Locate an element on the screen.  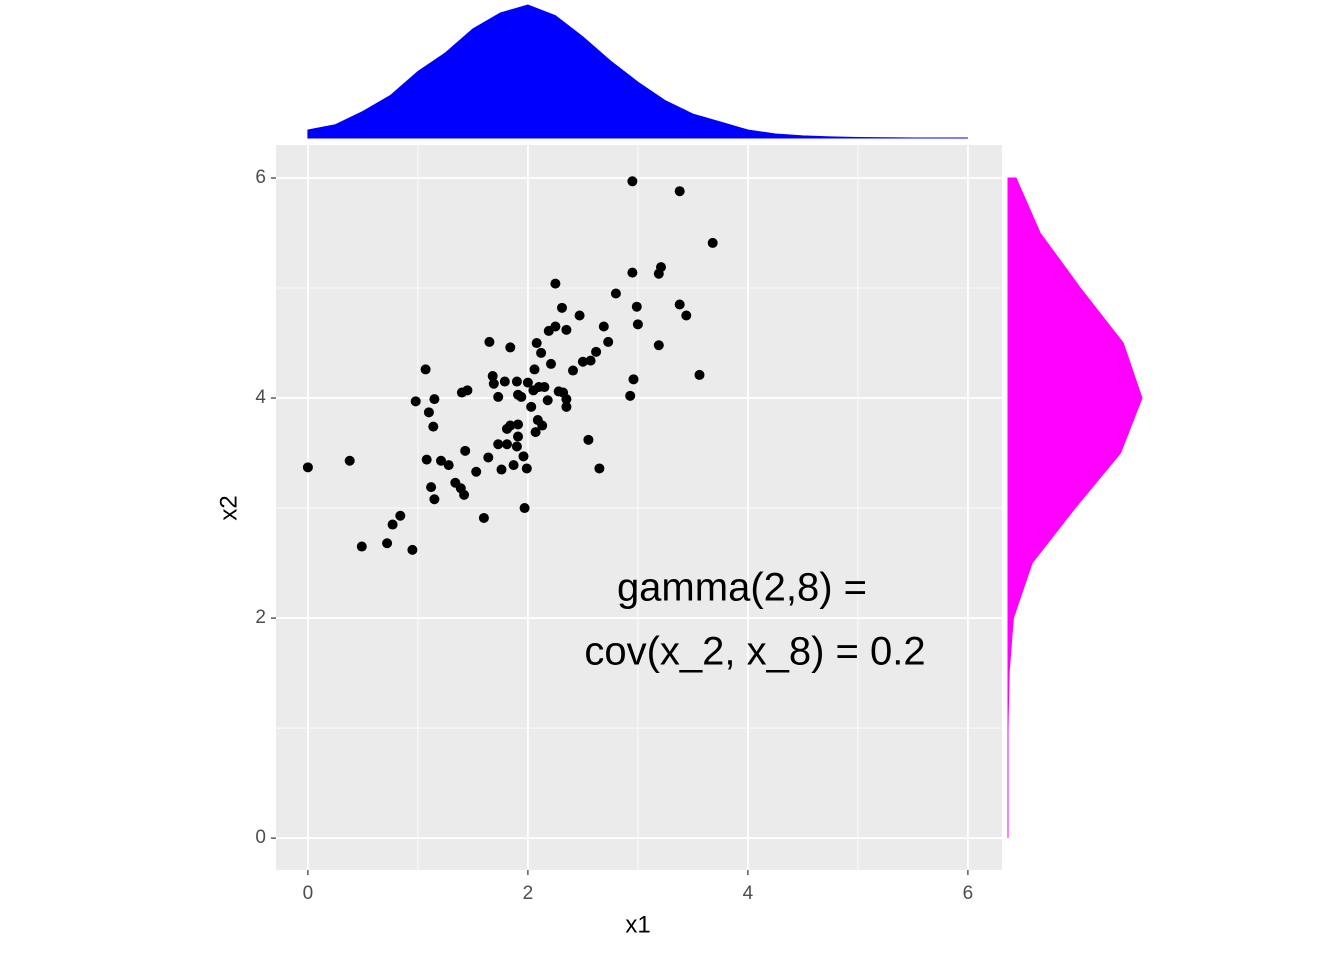
y-tick-label: 6 is located at coordinates (260, 177).